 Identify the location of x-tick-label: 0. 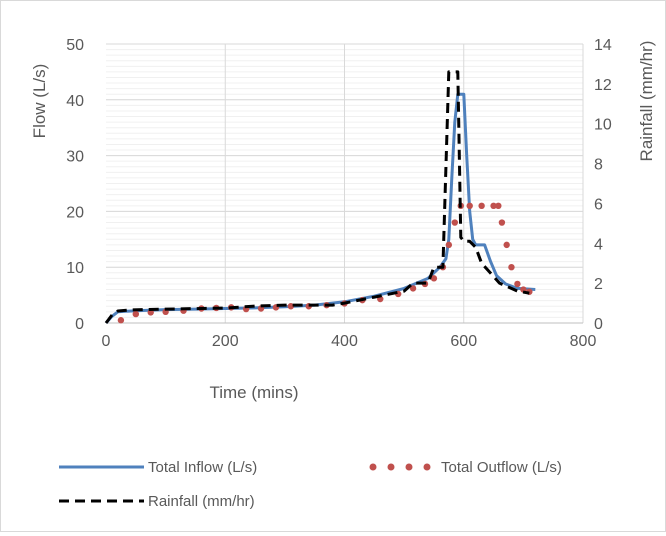
(106, 341).